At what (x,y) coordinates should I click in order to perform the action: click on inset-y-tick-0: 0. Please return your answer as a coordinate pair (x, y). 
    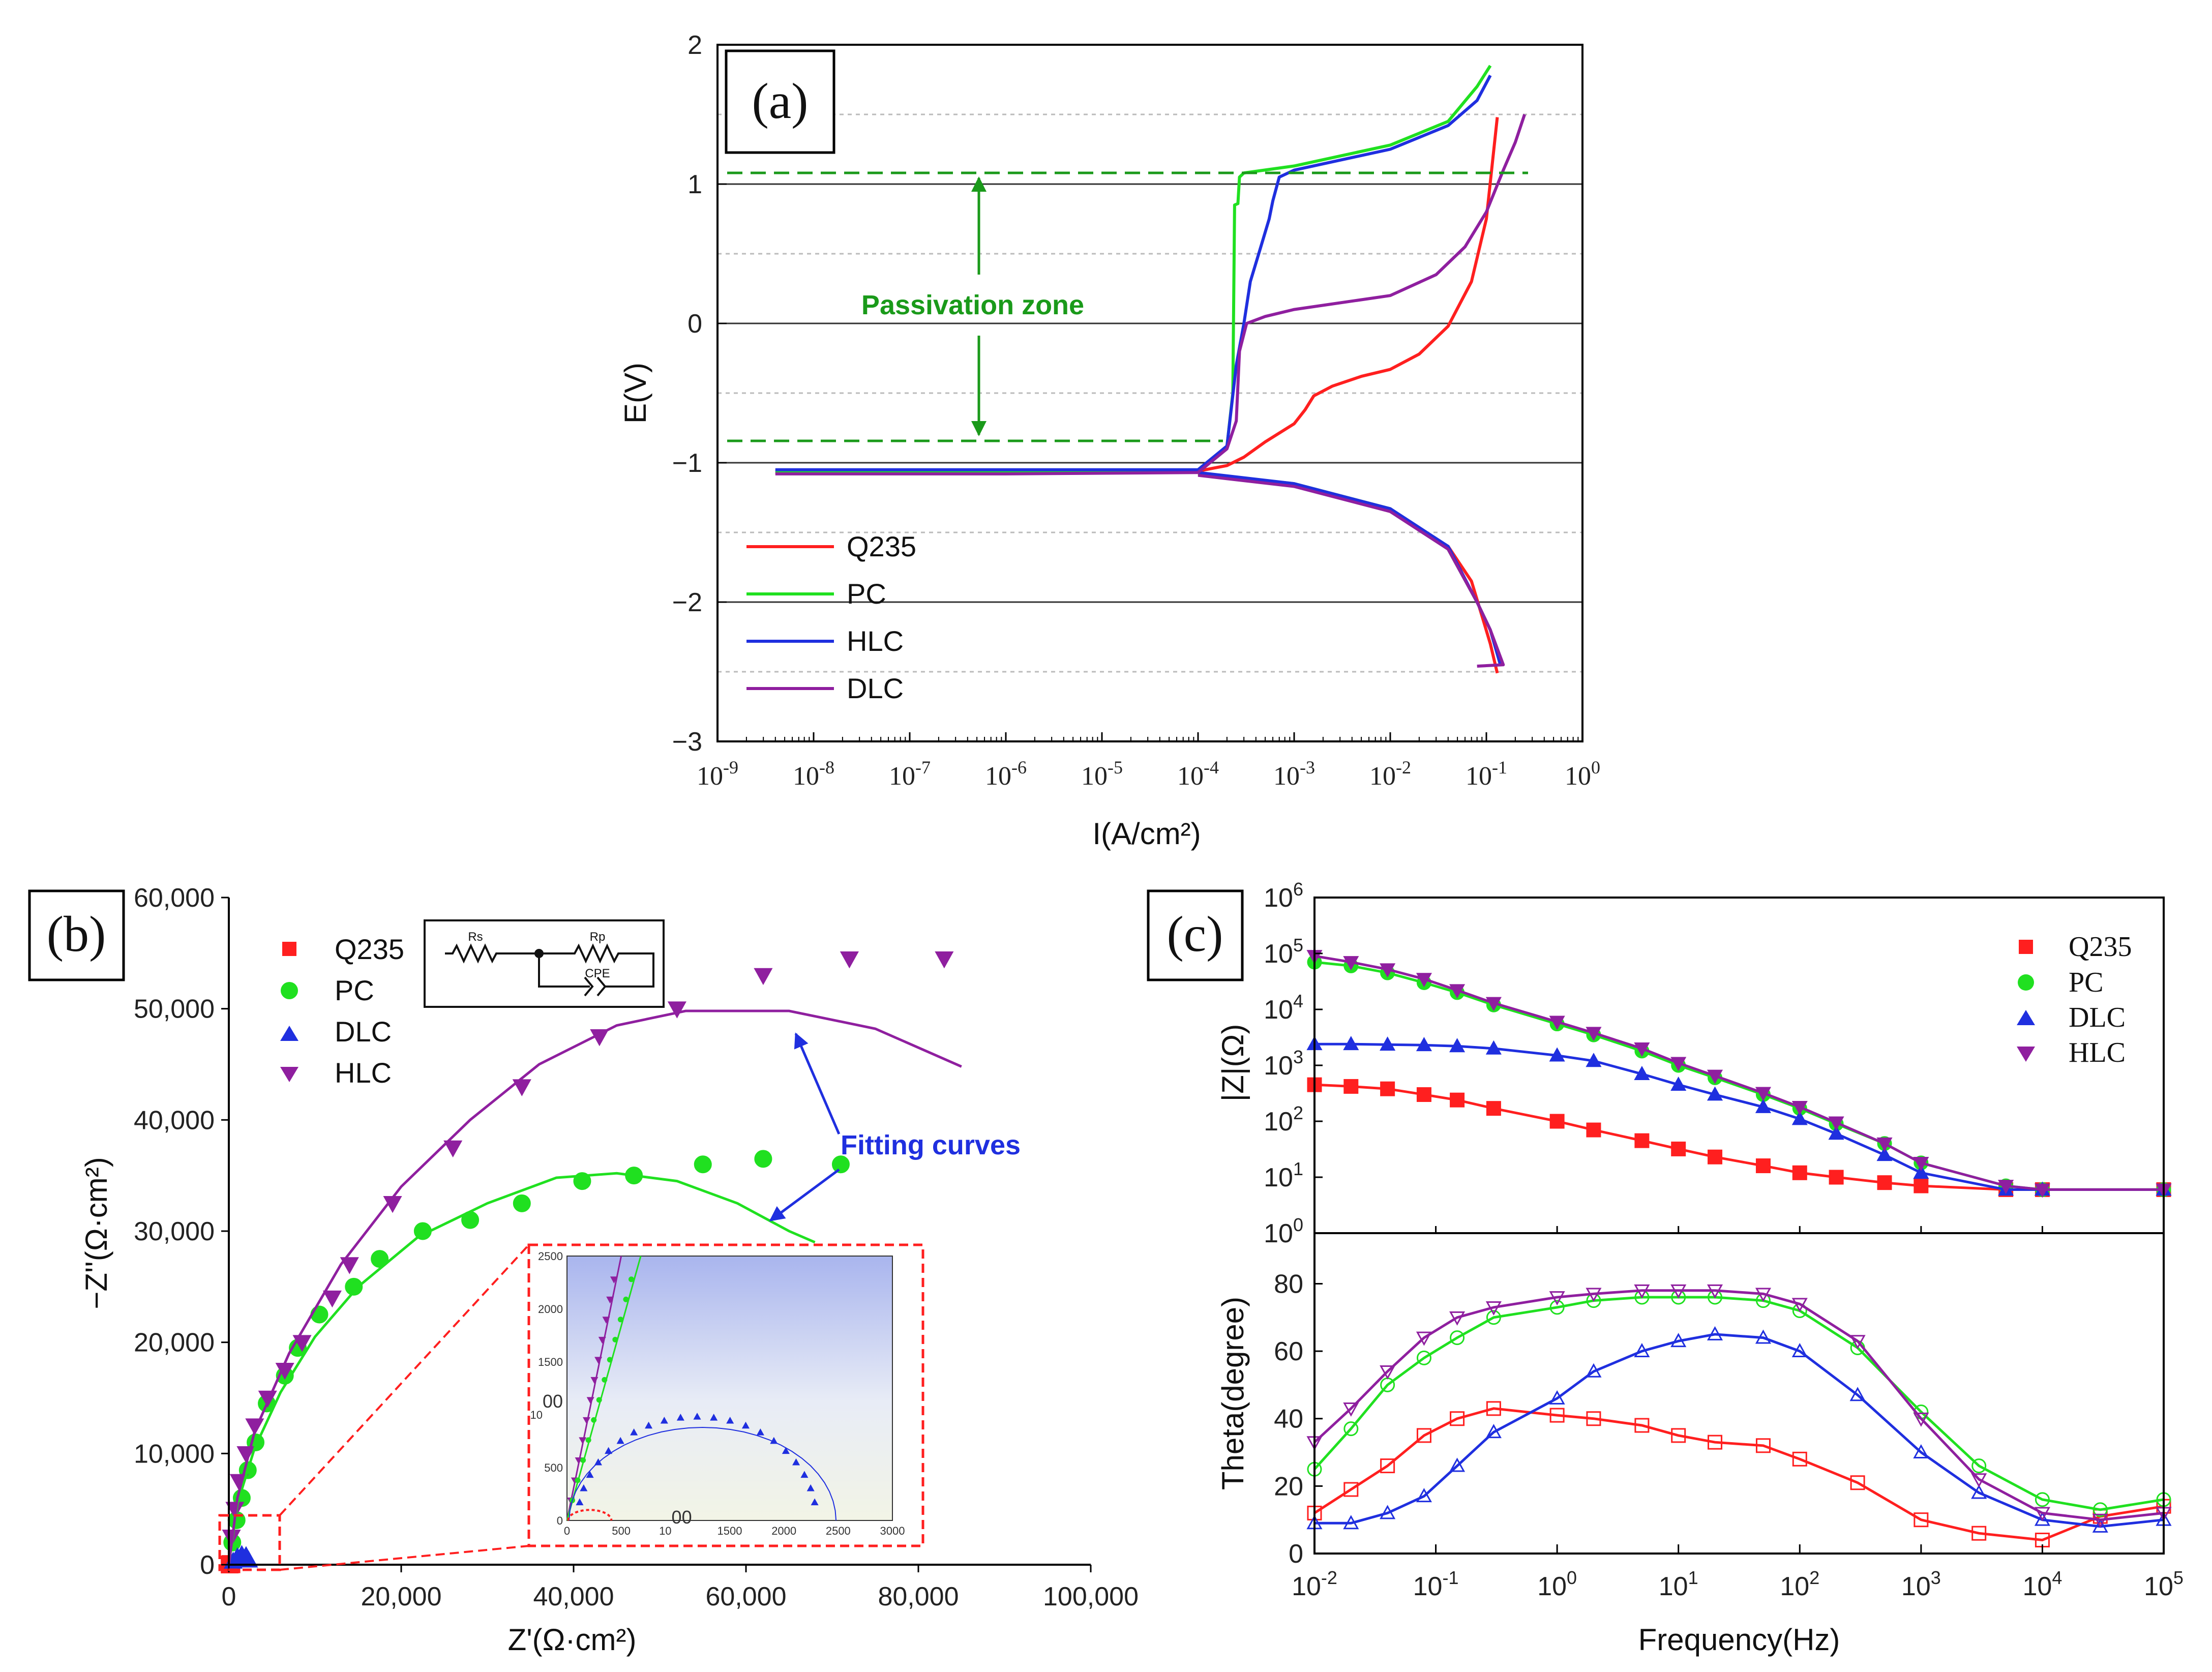
    Looking at the image, I should click on (560, 1520).